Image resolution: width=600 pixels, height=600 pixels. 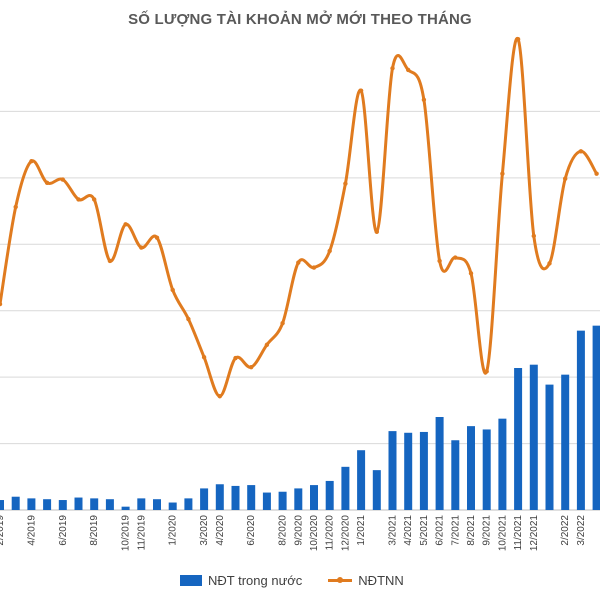 I want to click on chart-title: SỐ LƯỢNG TÀI KHOẢN MỞ MỚI THEO THÁNG, so click(x=300, y=19).